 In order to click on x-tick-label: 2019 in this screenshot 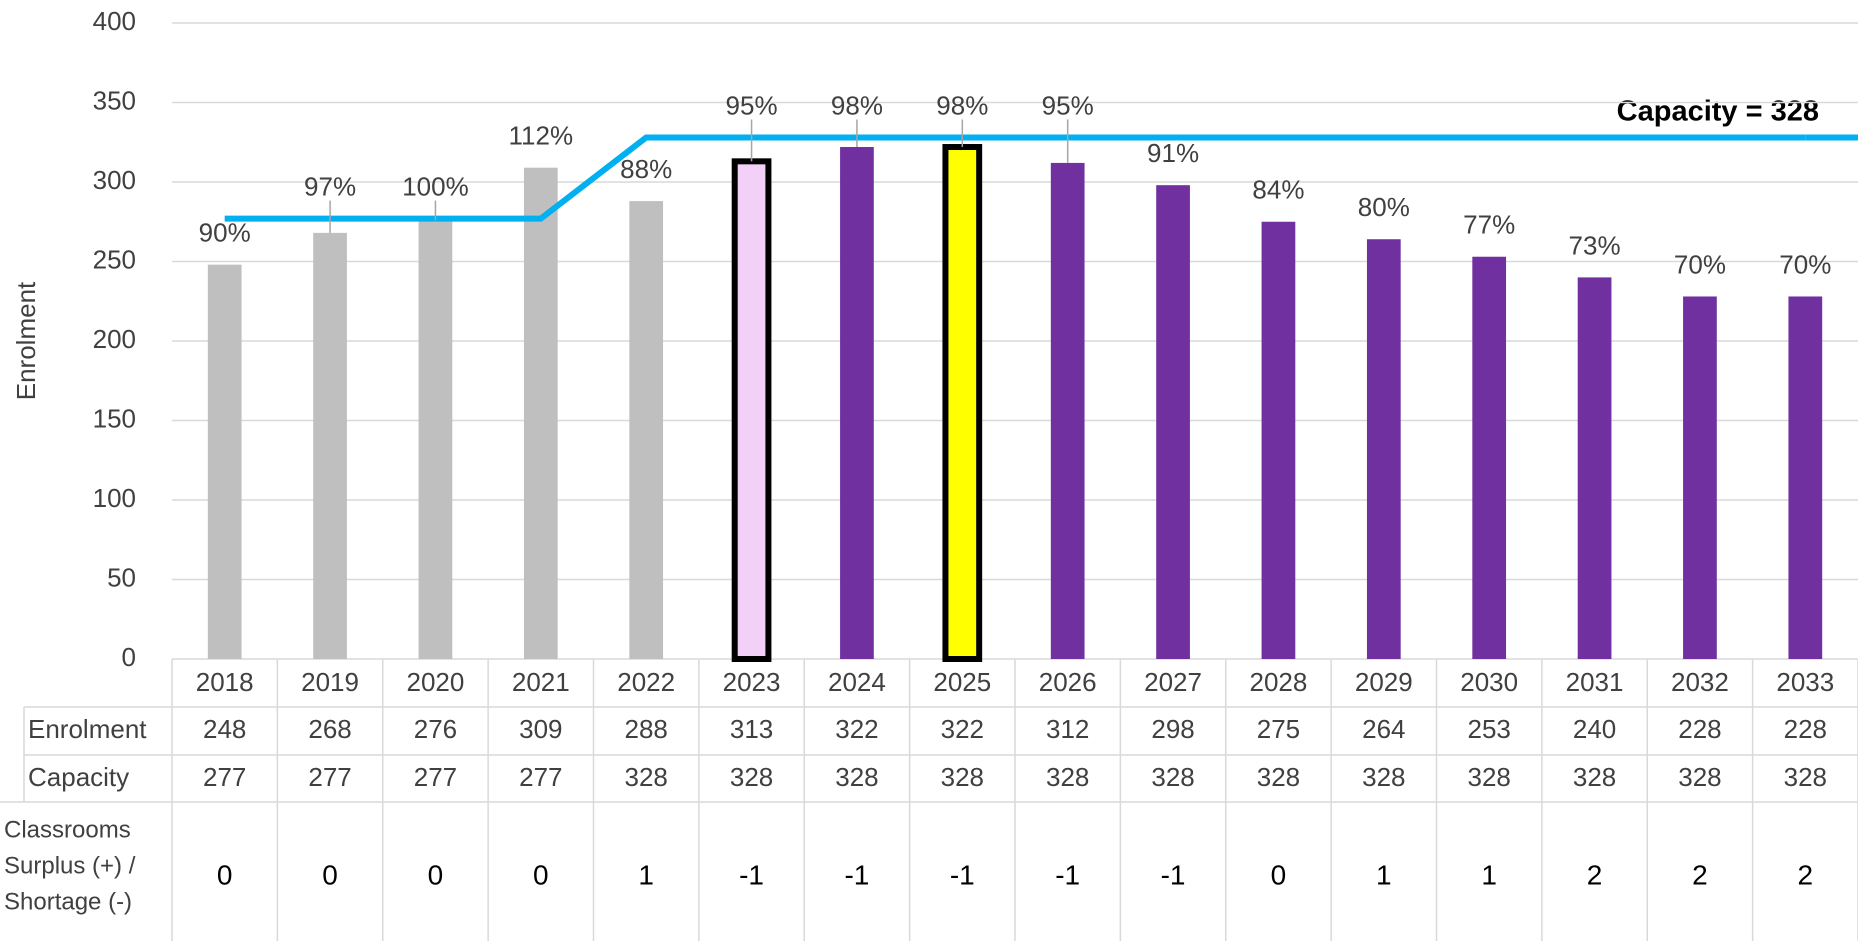, I will do `click(330, 682)`.